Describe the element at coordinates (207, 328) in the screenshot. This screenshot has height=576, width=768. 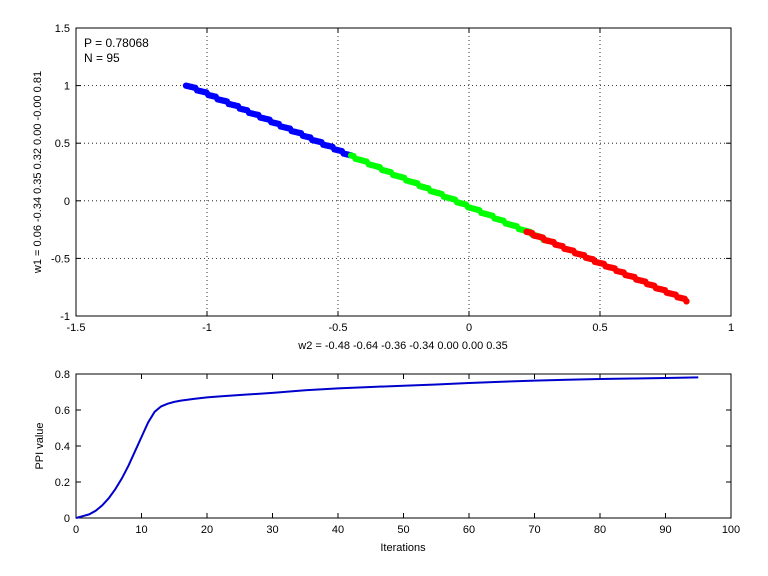
I see `scatter-x-tick-label: -1` at that location.